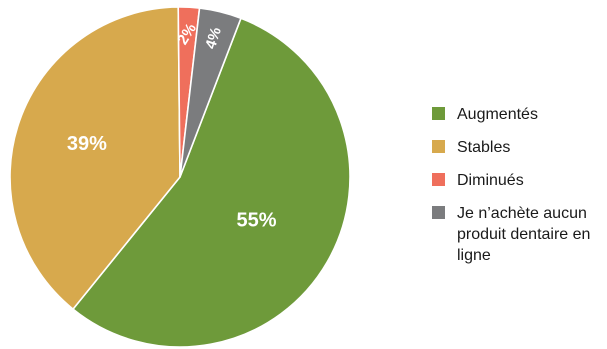 The height and width of the screenshot is (349, 607). I want to click on legend-item-stables: Stables, so click(517, 147).